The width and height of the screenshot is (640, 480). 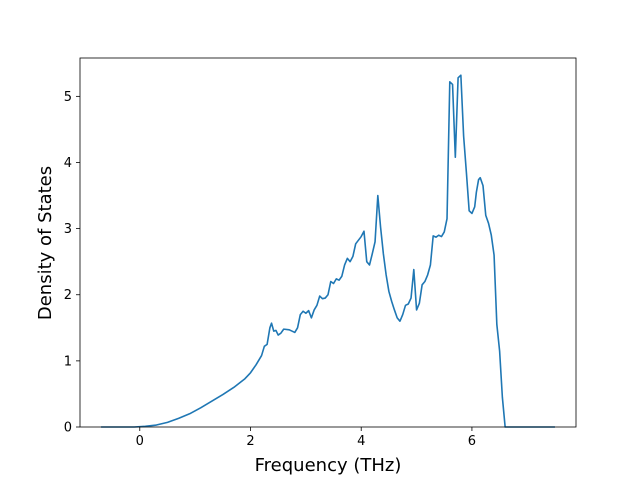 What do you see at coordinates (68, 295) in the screenshot?
I see `y-tick-label: 2` at bounding box center [68, 295].